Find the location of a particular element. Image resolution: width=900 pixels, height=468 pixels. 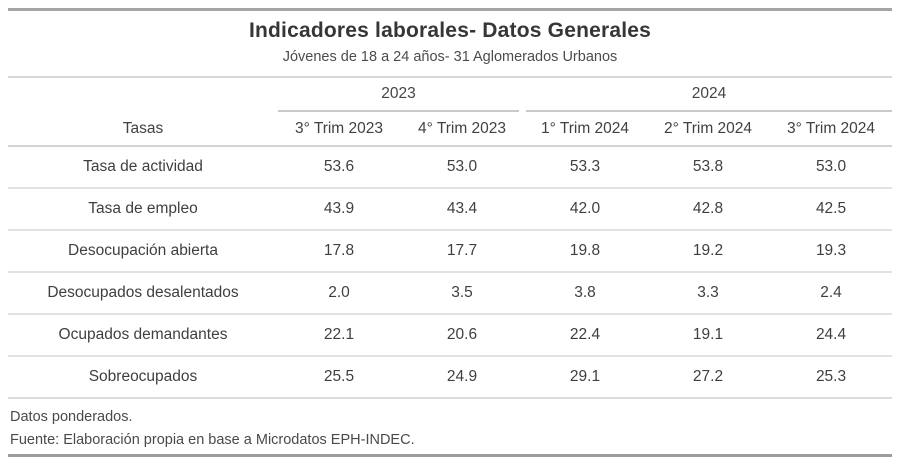

row-label: Desocupados desalentados is located at coordinates (143, 293).